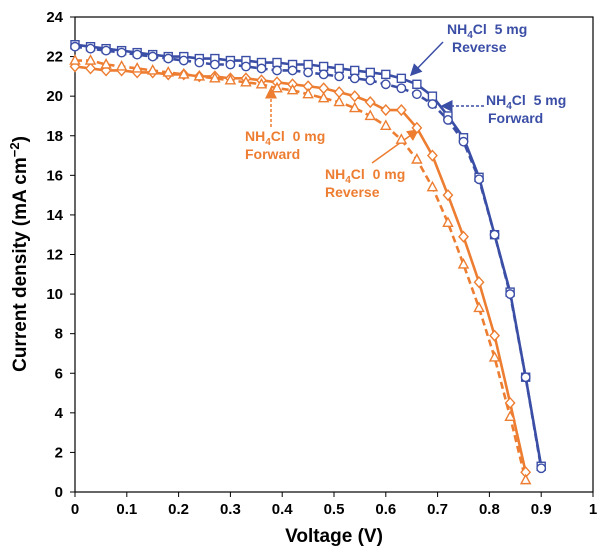  I want to click on x-tick-label: 0, so click(75, 509).